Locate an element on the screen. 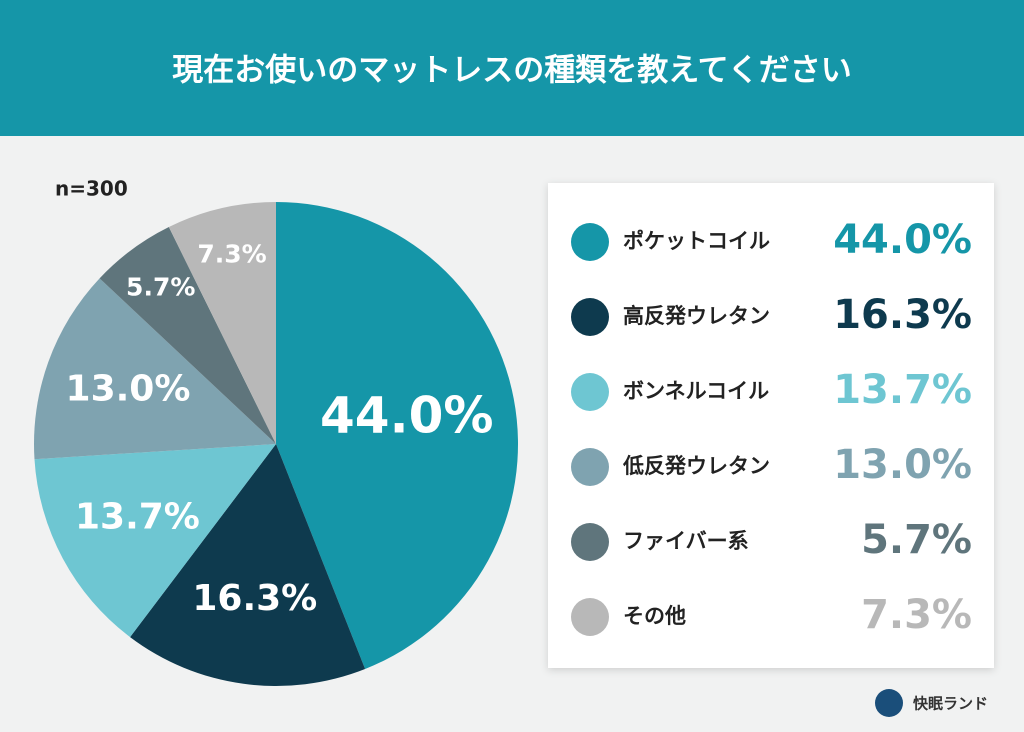  legend-value: 44.0% is located at coordinates (902, 240).